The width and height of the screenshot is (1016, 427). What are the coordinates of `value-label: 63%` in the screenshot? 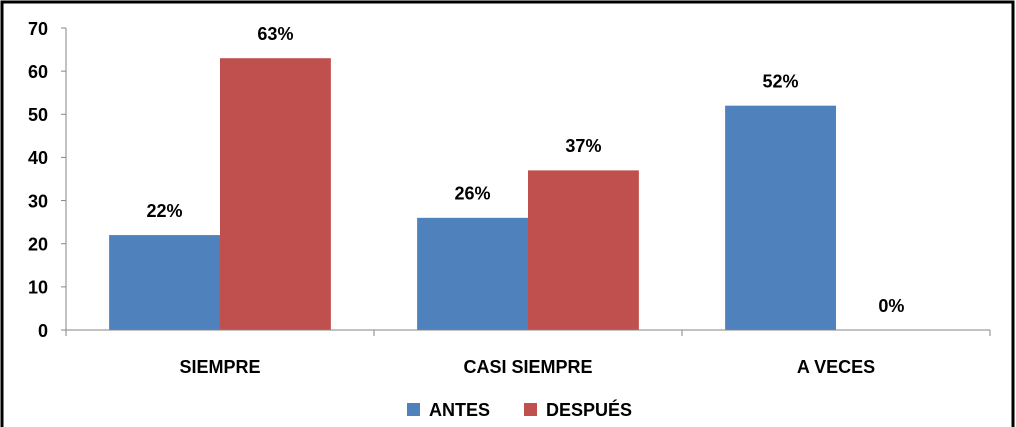 It's located at (275, 34).